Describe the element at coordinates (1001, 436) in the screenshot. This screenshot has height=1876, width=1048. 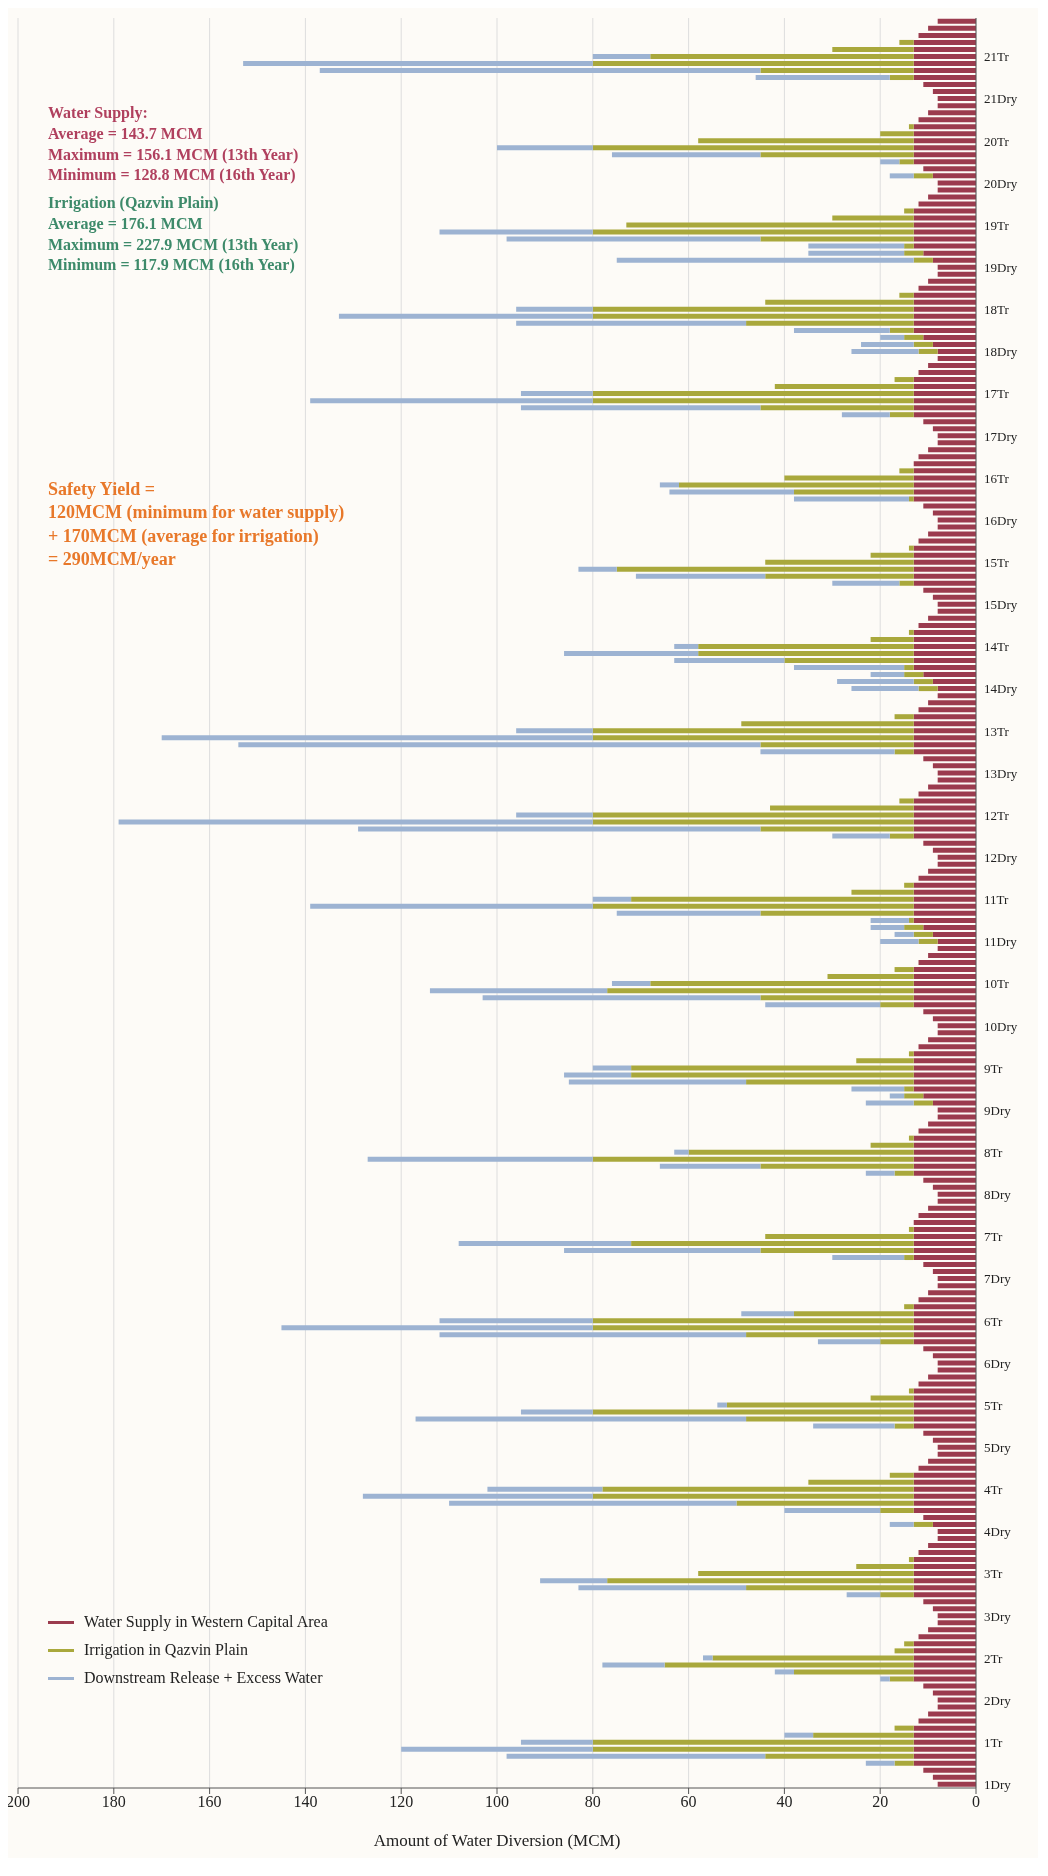
I see `y-tick-label: 17Dry` at that location.